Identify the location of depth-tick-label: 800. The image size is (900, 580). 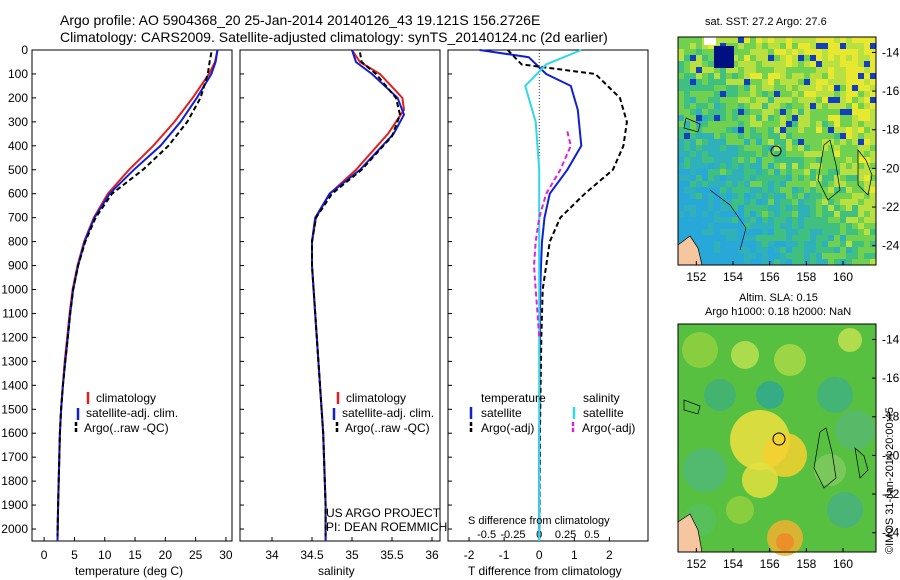
(18, 242).